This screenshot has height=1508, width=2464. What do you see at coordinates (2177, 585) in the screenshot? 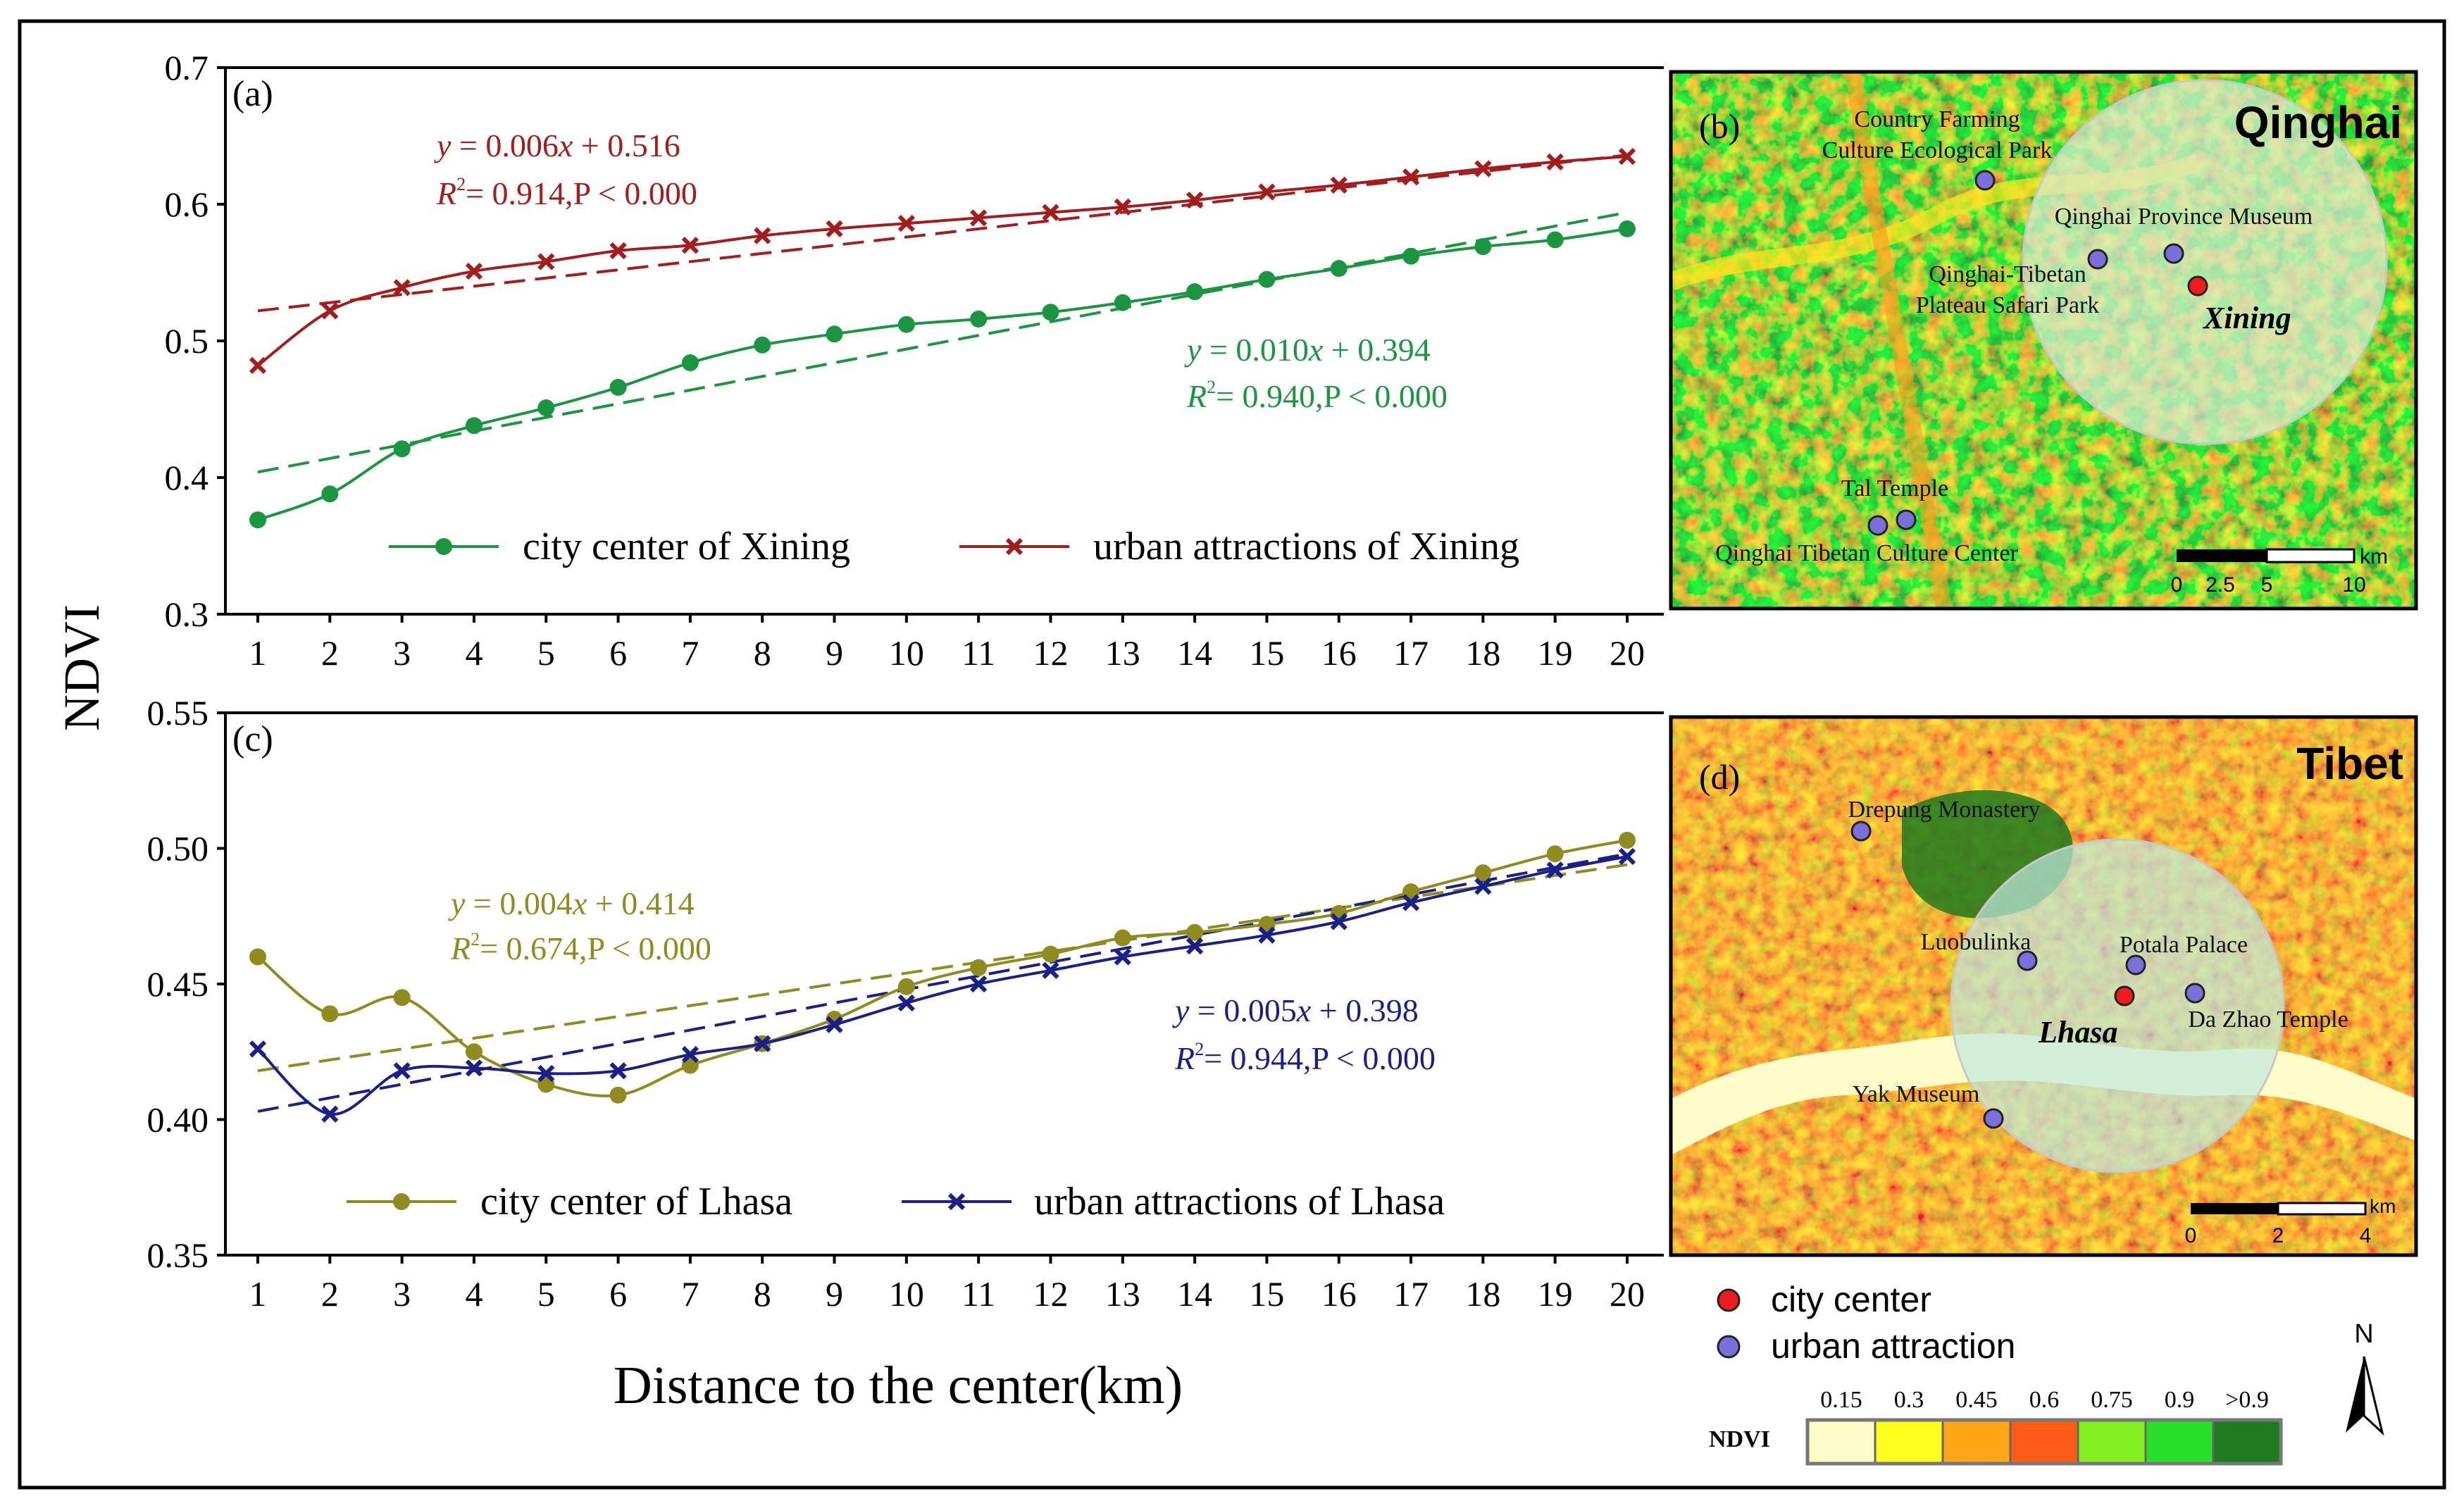
I see `map-b-scale-tick: 0` at bounding box center [2177, 585].